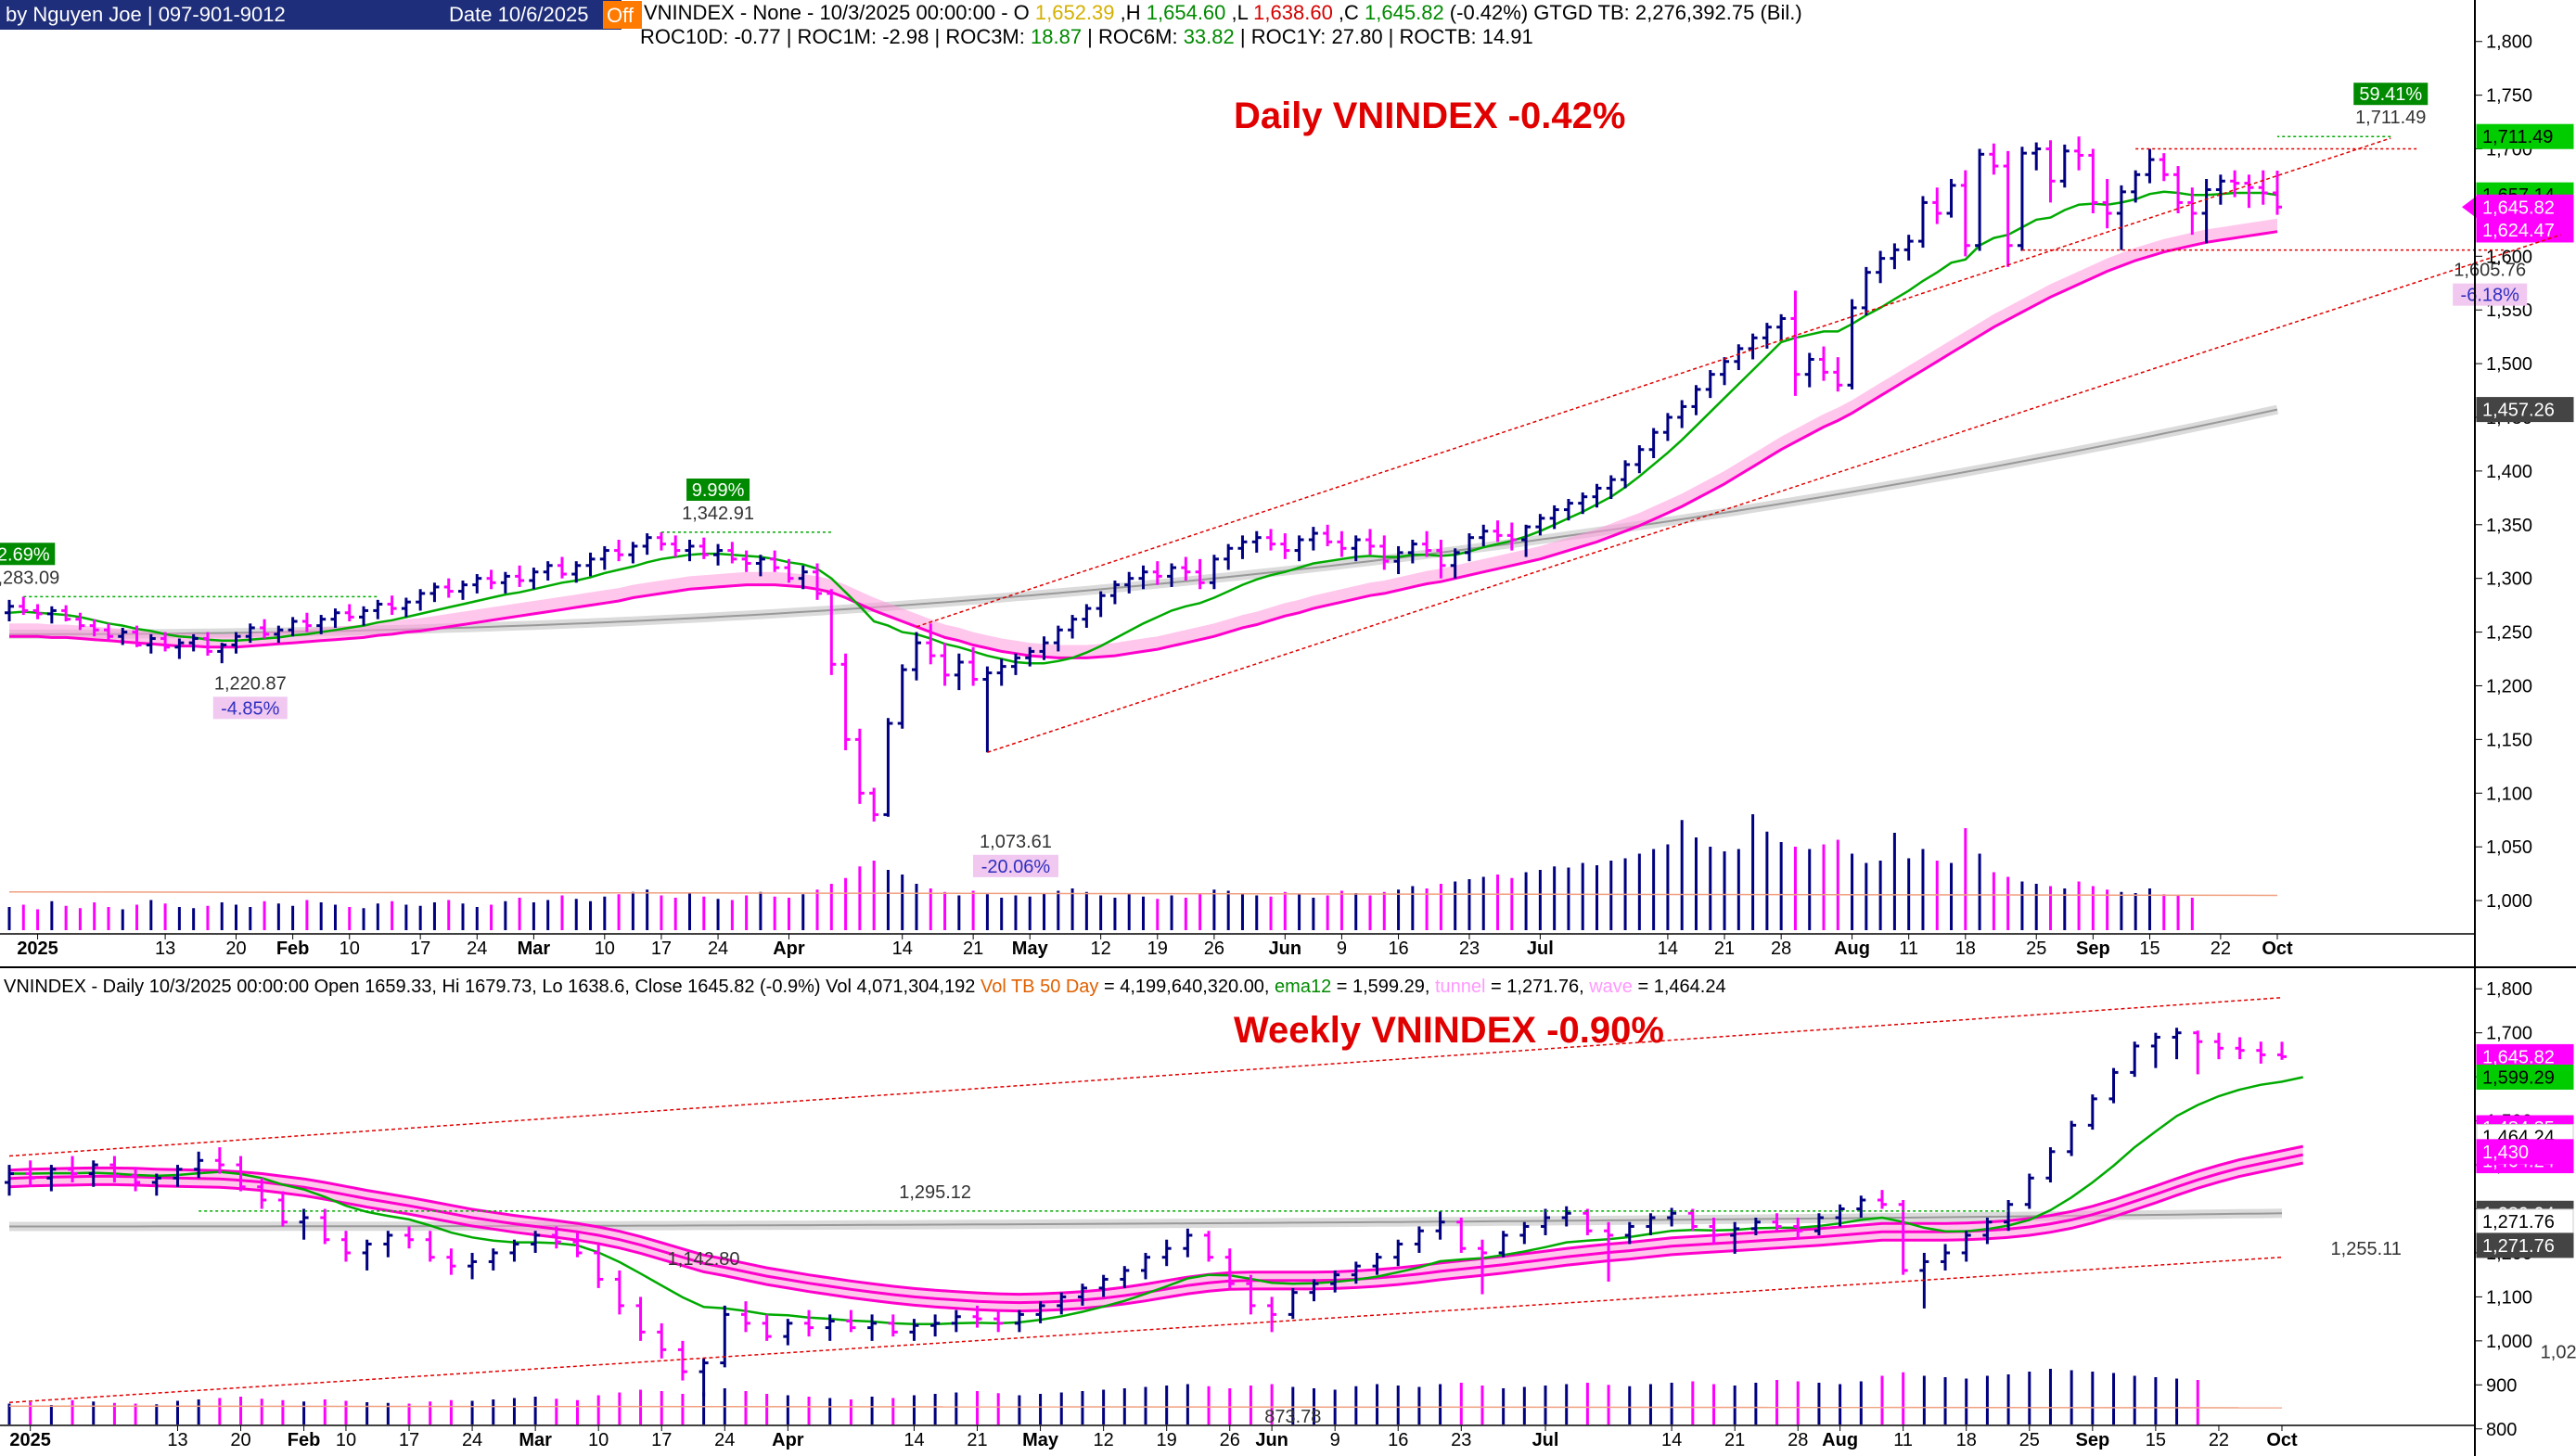 This screenshot has height=1456, width=2576. What do you see at coordinates (2518, 208) in the screenshot?
I see `price-label: 1,645.82` at bounding box center [2518, 208].